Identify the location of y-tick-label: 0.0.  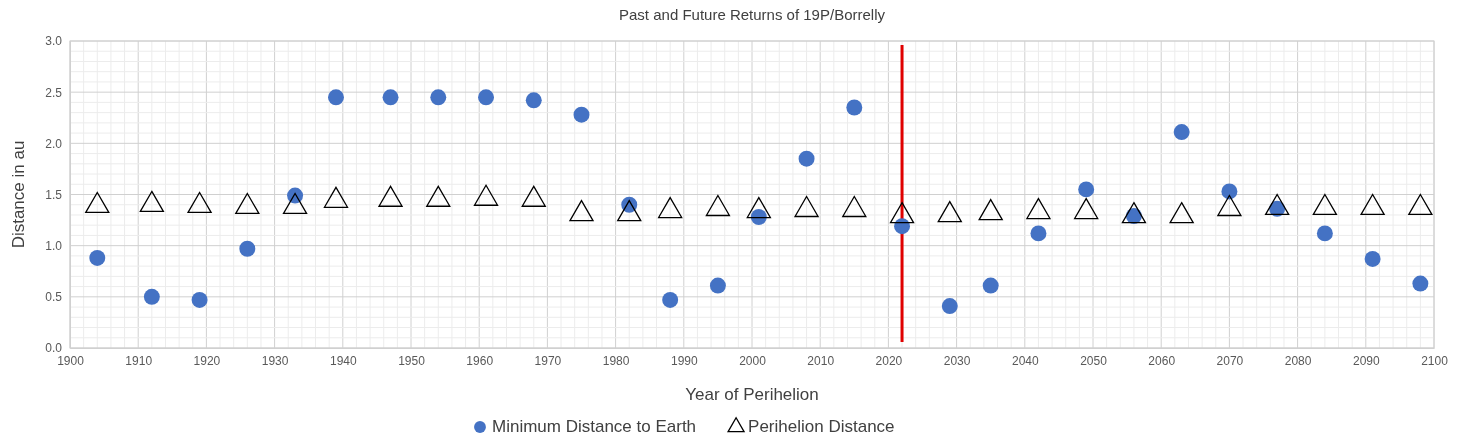
(54, 348).